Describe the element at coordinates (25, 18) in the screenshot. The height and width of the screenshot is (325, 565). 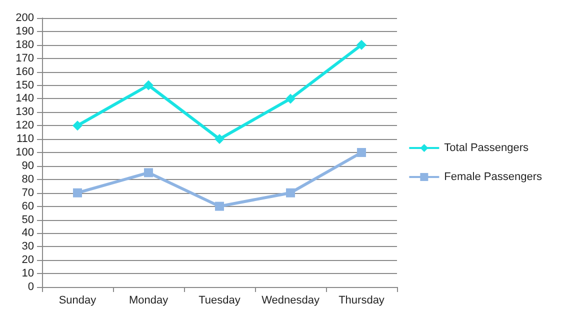
I see `y-tick-label: 200` at that location.